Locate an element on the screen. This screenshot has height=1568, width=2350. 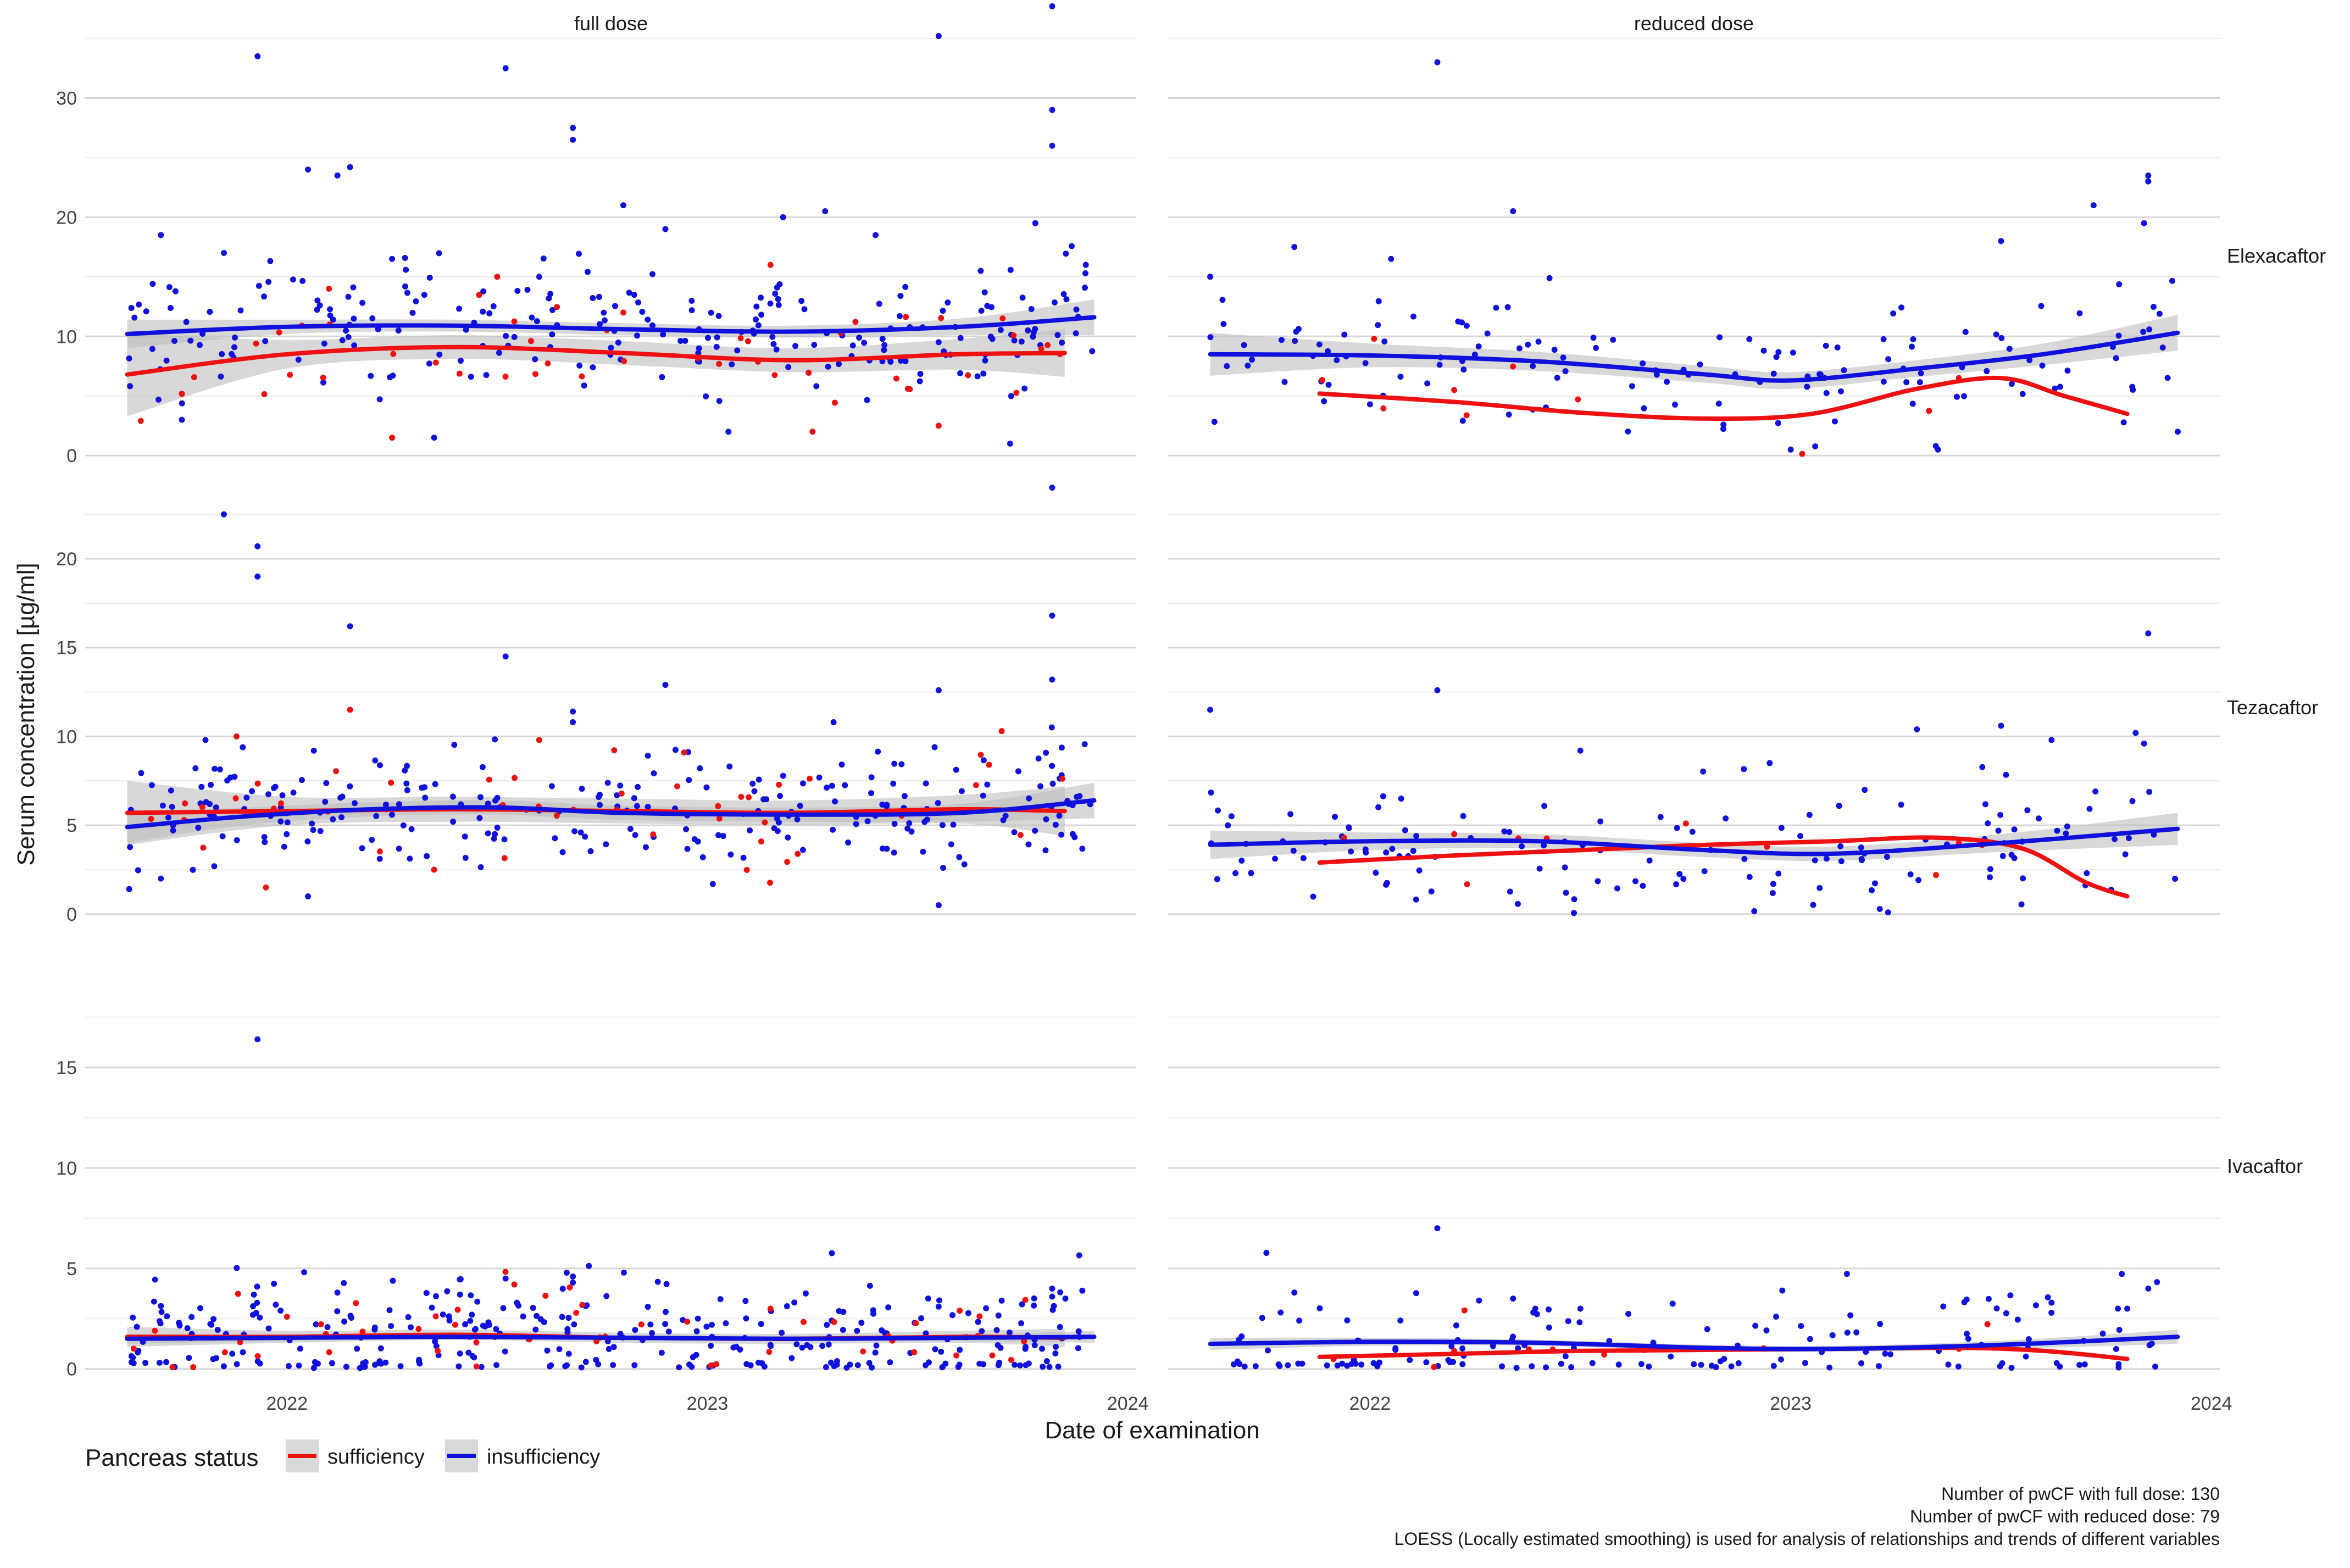
y-tick-label: 5 is located at coordinates (71, 1269).